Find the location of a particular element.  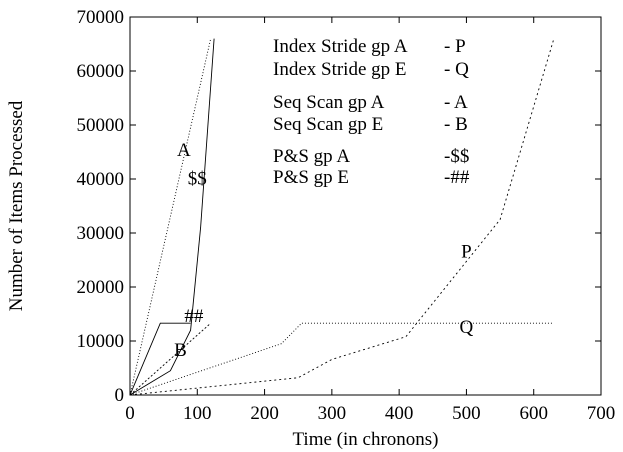

series-tag-0: P is located at coordinates (466, 251).